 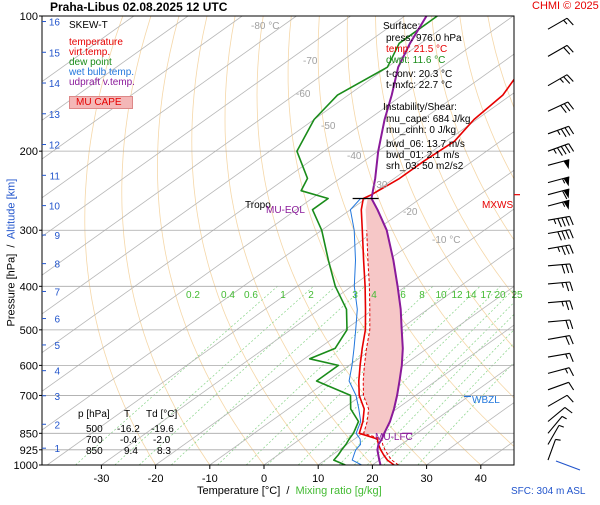 What do you see at coordinates (567, 165) in the screenshot?
I see `wind-barb-pennant` at bounding box center [567, 165].